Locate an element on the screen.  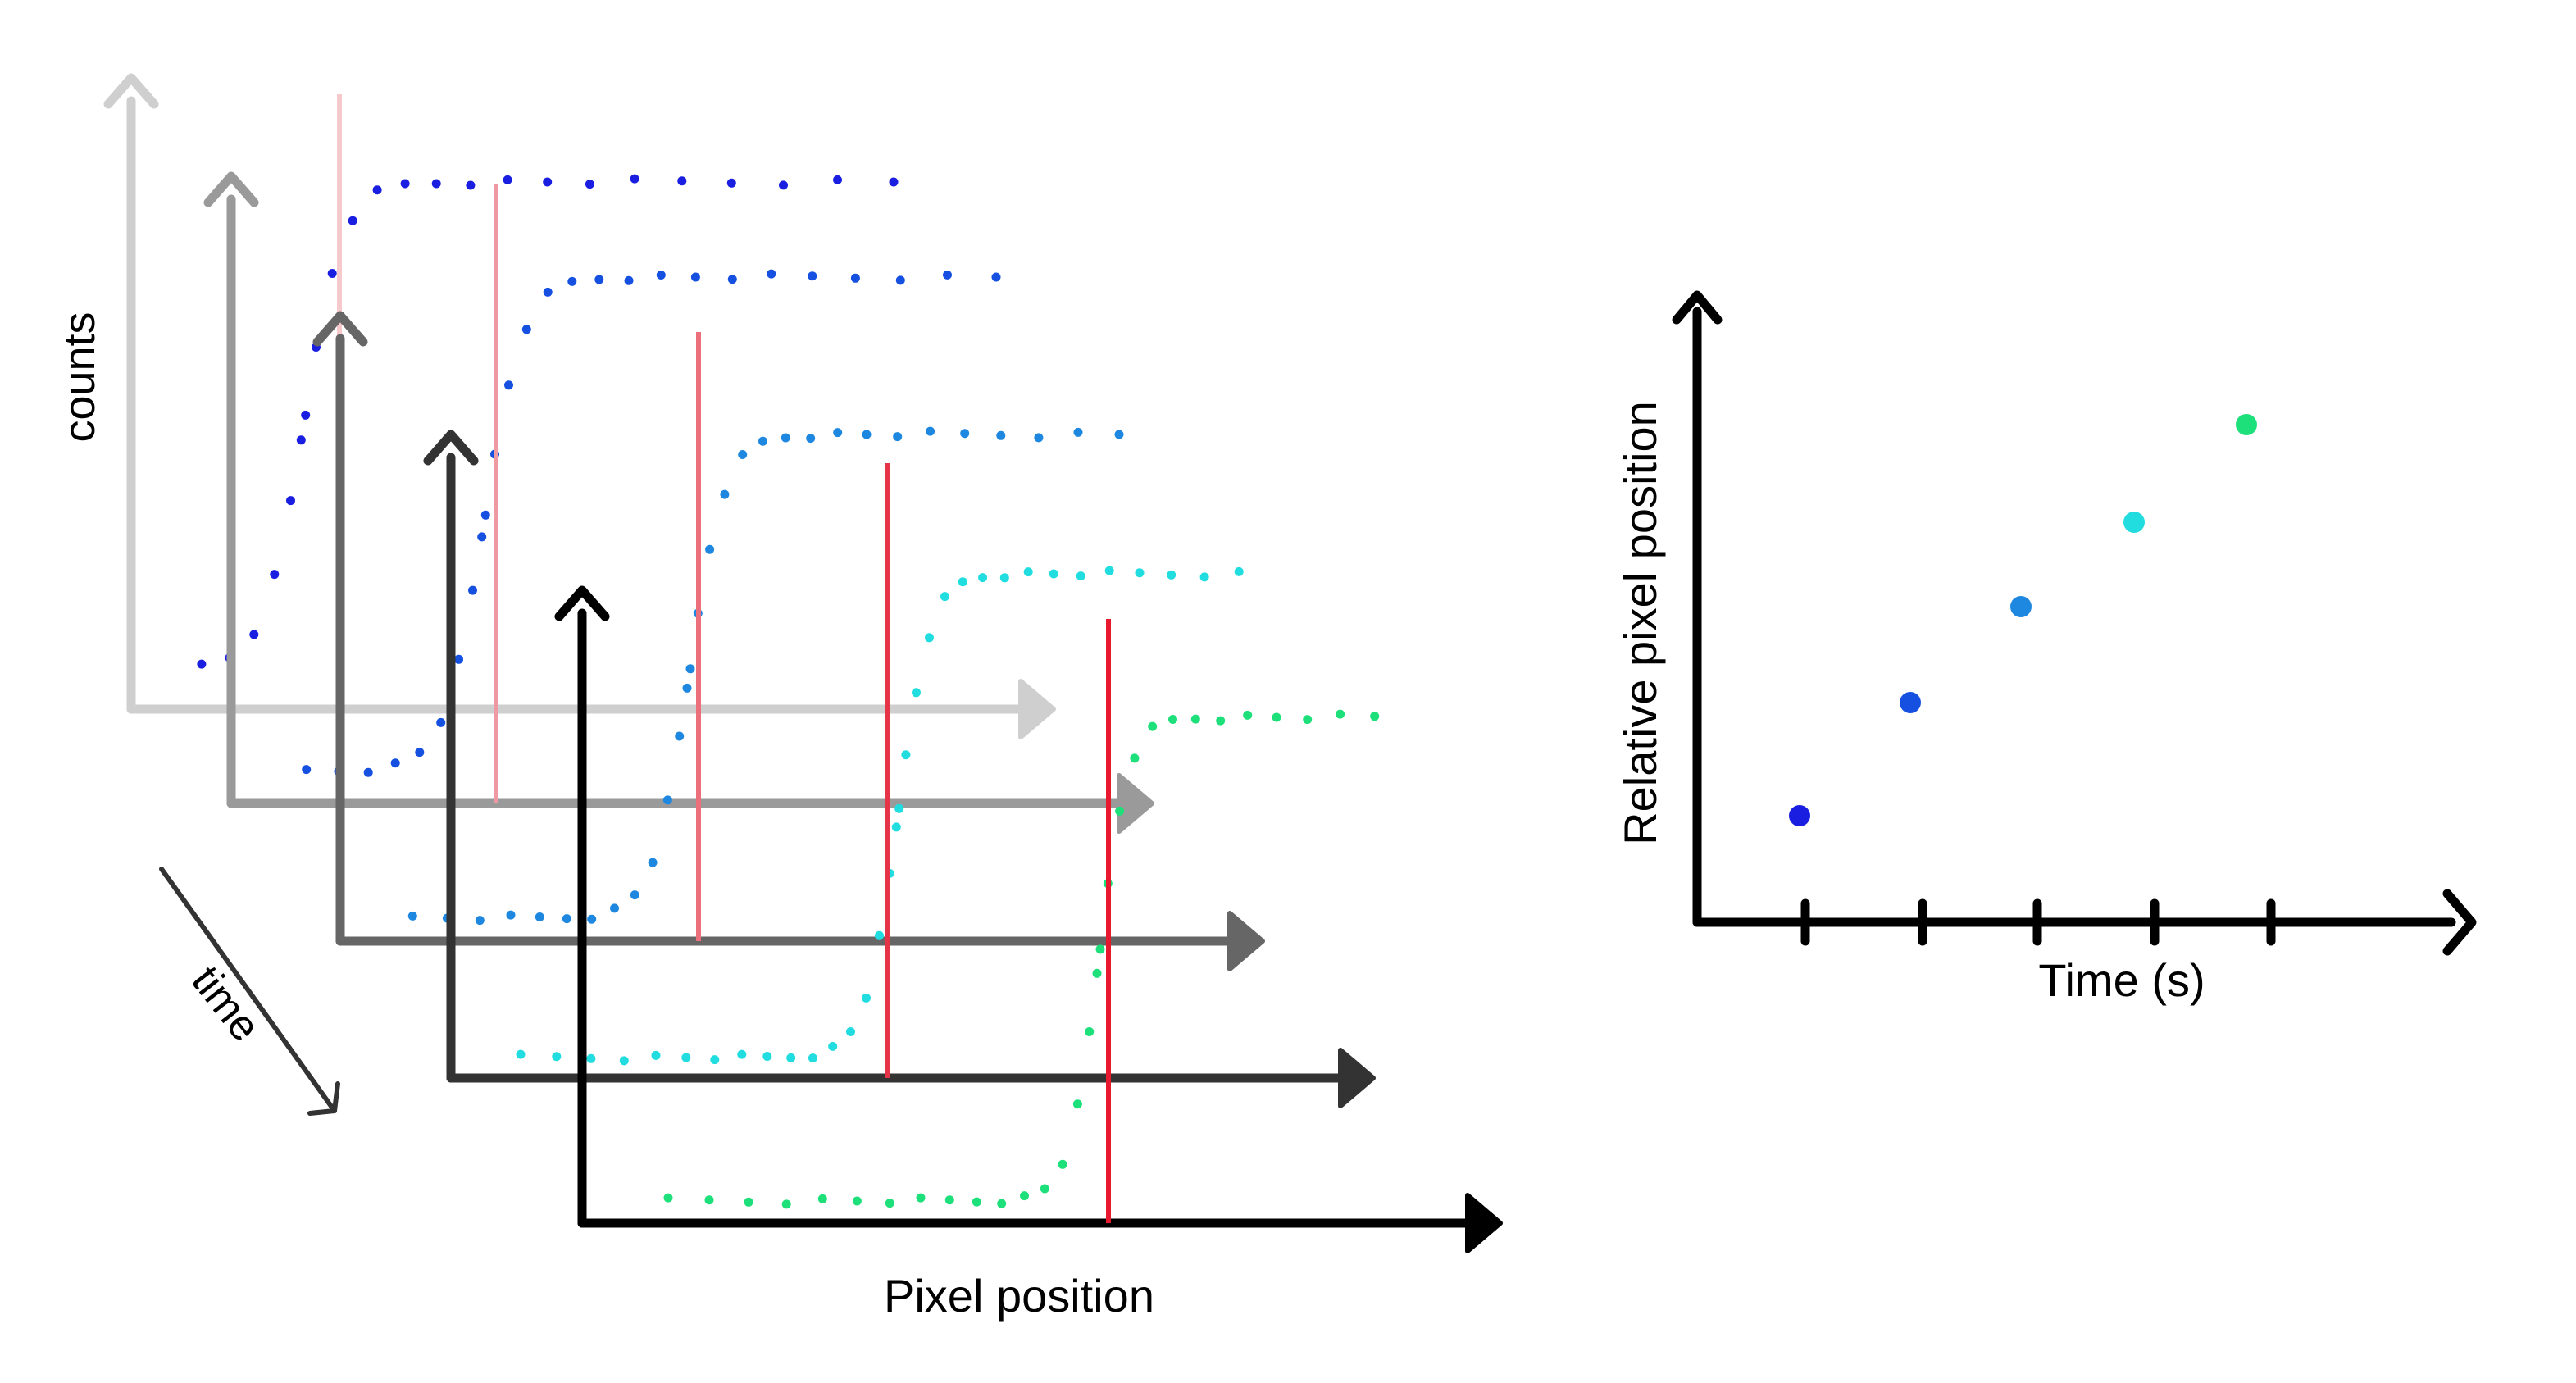
time-arrowhead is located at coordinates (323, 1098).